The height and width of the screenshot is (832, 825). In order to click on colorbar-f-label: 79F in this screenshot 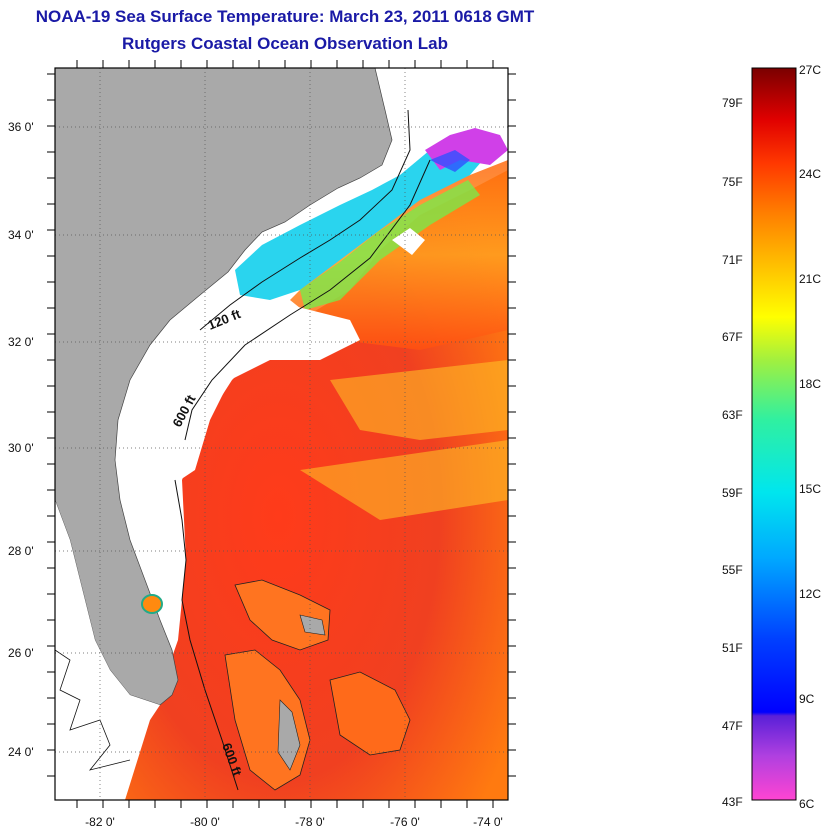, I will do `click(732, 103)`.